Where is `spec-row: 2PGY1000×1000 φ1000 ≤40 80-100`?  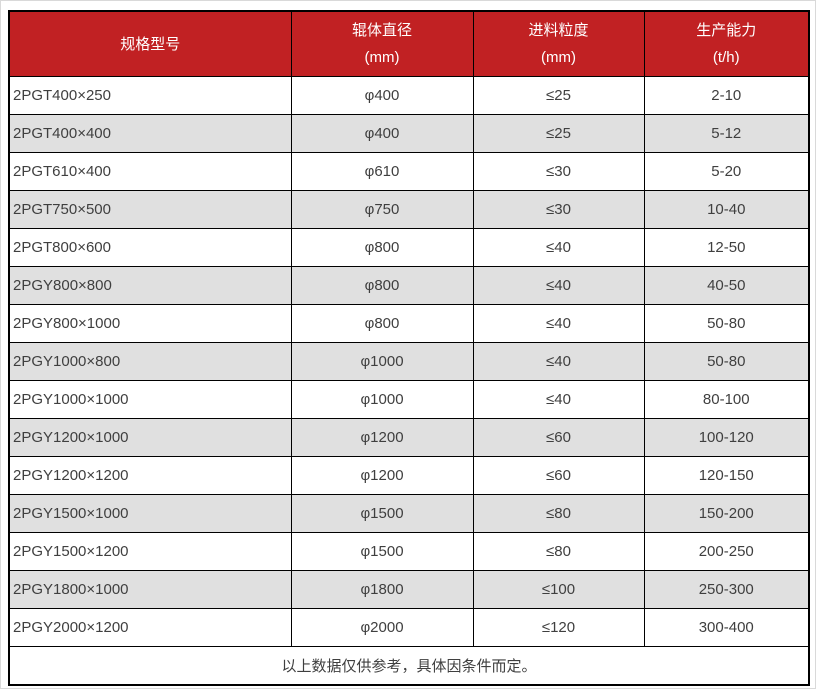
spec-row: 2PGY1000×1000 φ1000 ≤40 80-100 is located at coordinates (409, 399).